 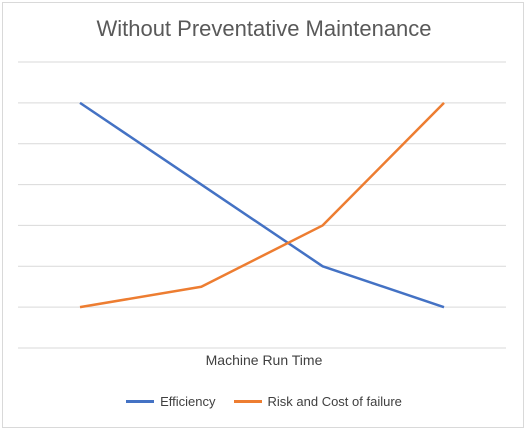 I want to click on legend-label-efficiency: Efficiency, so click(x=188, y=401).